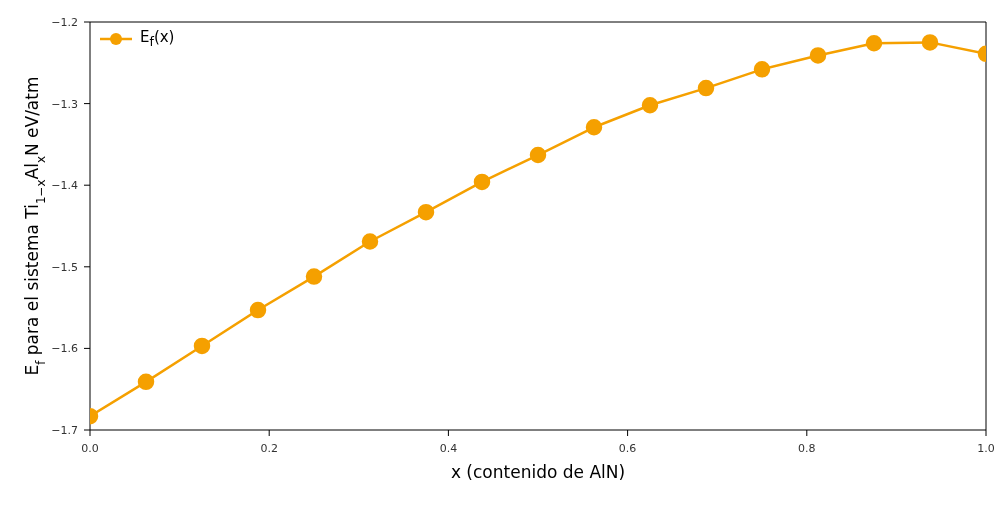 The image size is (1003, 518). I want to click on x-tick-label: 0.8, so click(807, 448).